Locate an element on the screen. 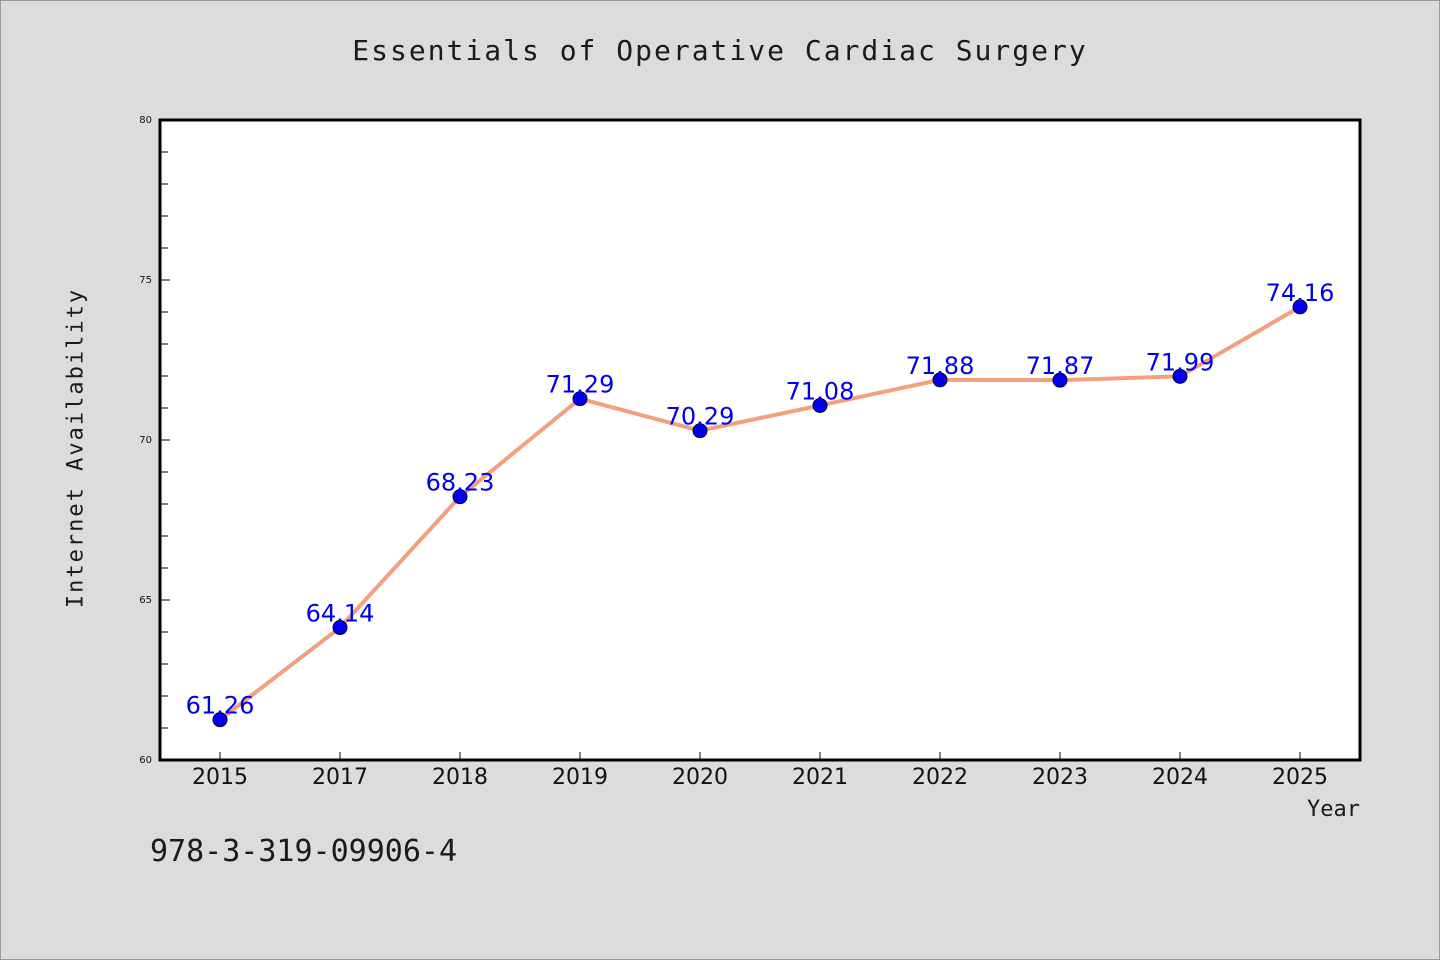  x-tick-label: 2017 is located at coordinates (340, 777).